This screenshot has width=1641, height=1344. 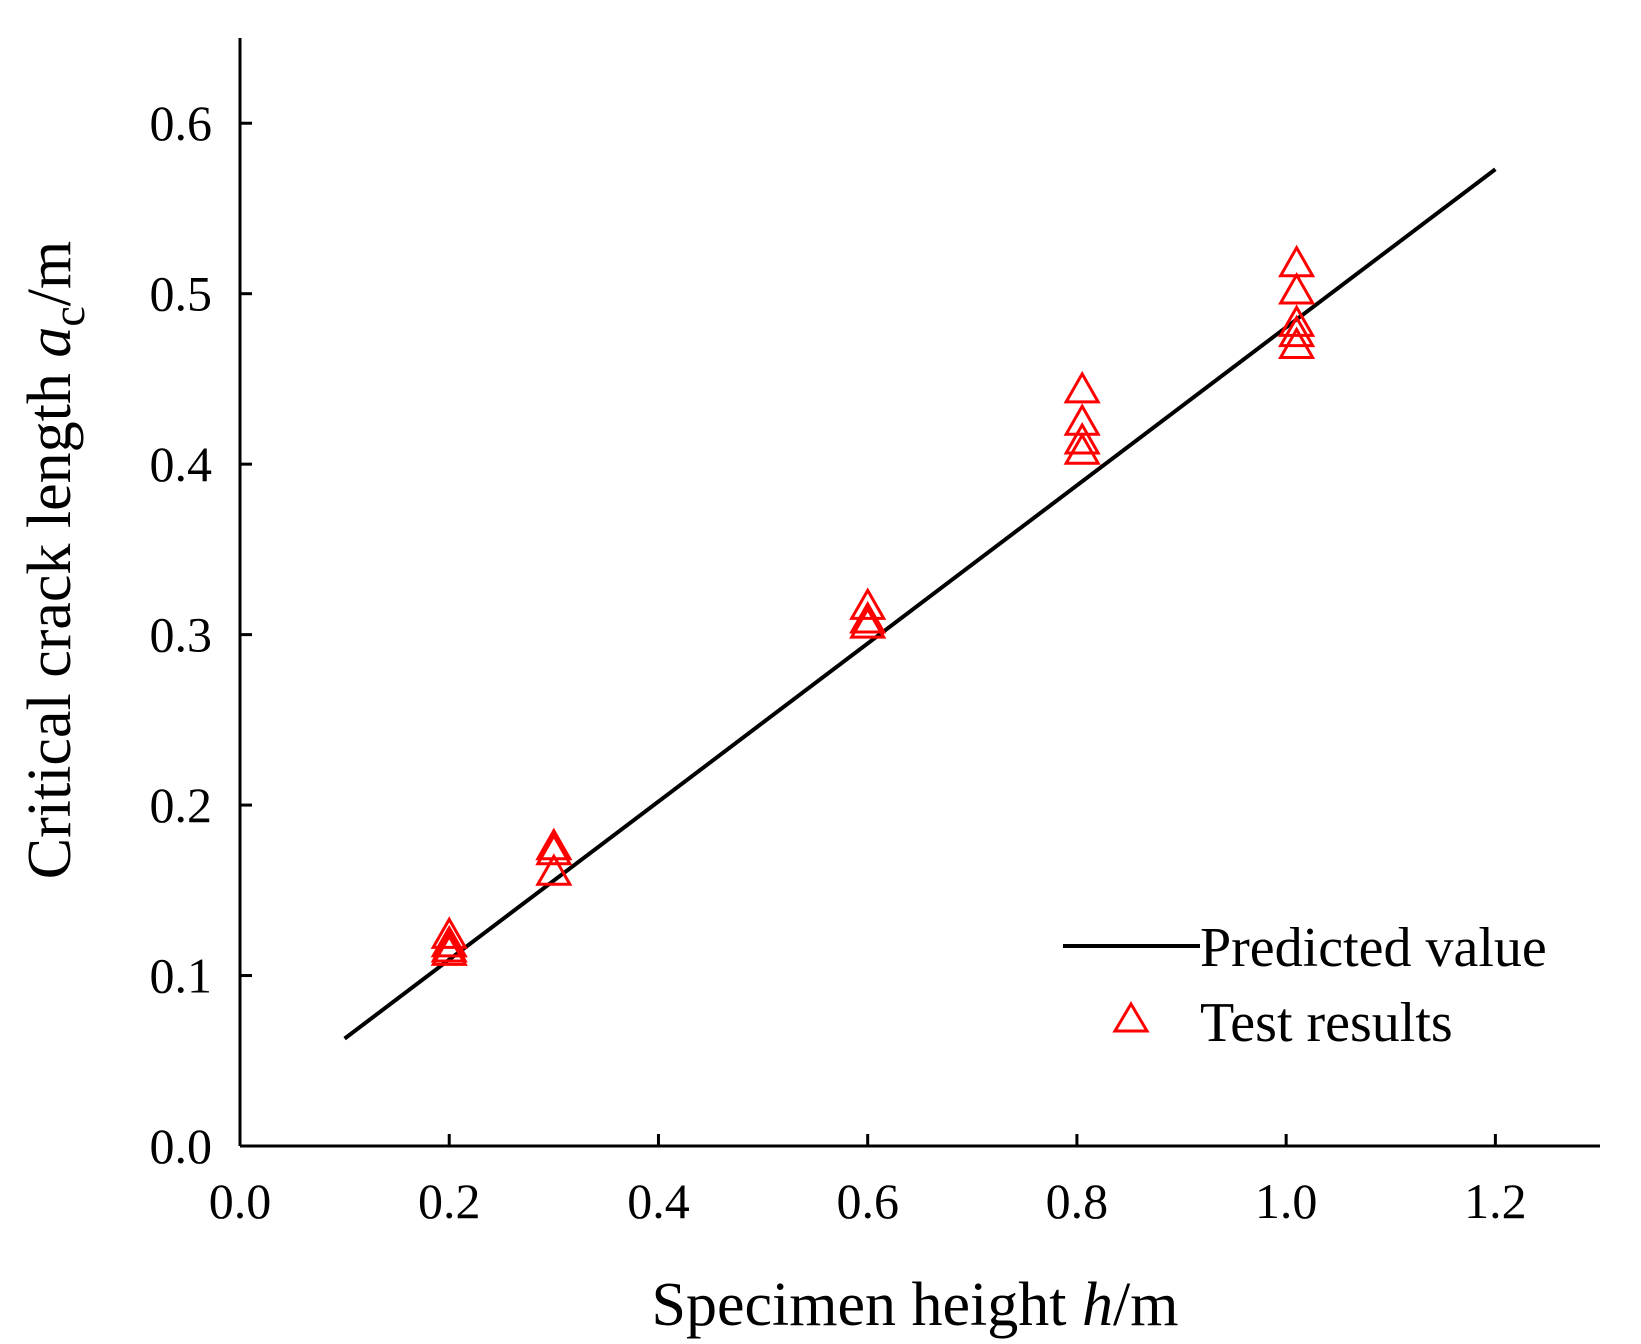 What do you see at coordinates (181, 976) in the screenshot?
I see `y-tick-label: 0.1` at bounding box center [181, 976].